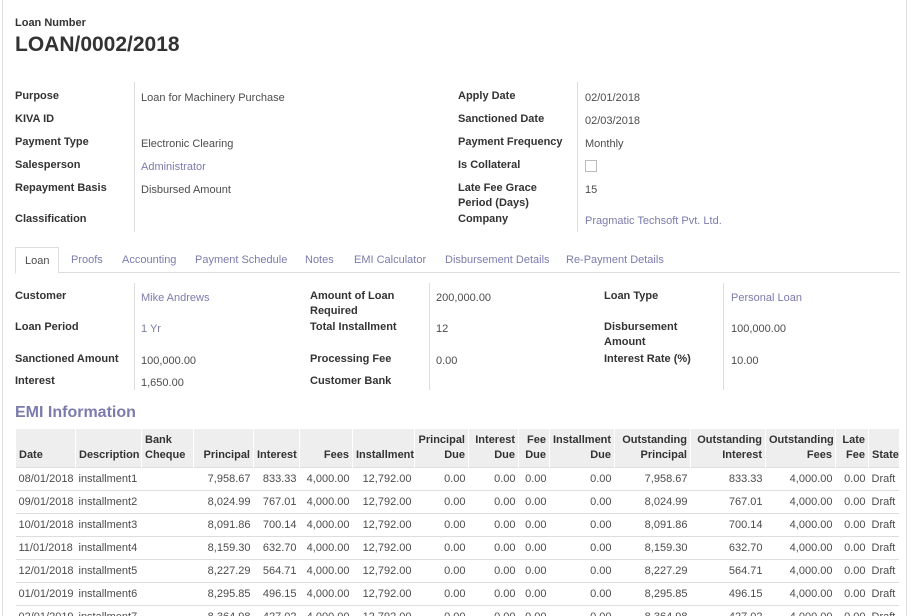 The image size is (915, 616). What do you see at coordinates (35, 119) in the screenshot?
I see `field-label: KIVA ID` at bounding box center [35, 119].